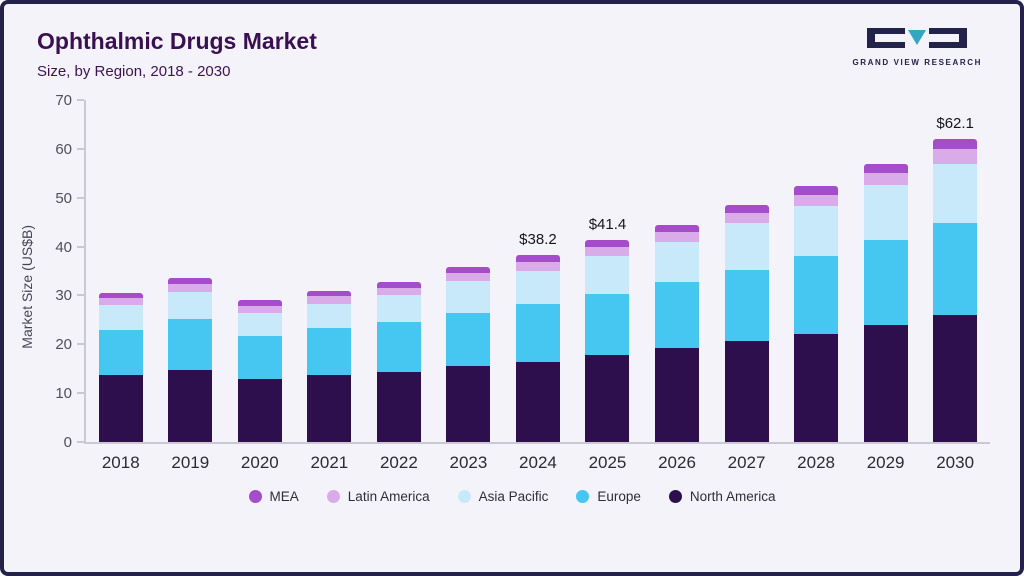 The height and width of the screenshot is (576, 1024). I want to click on x-tick-2021: 2021, so click(329, 462).